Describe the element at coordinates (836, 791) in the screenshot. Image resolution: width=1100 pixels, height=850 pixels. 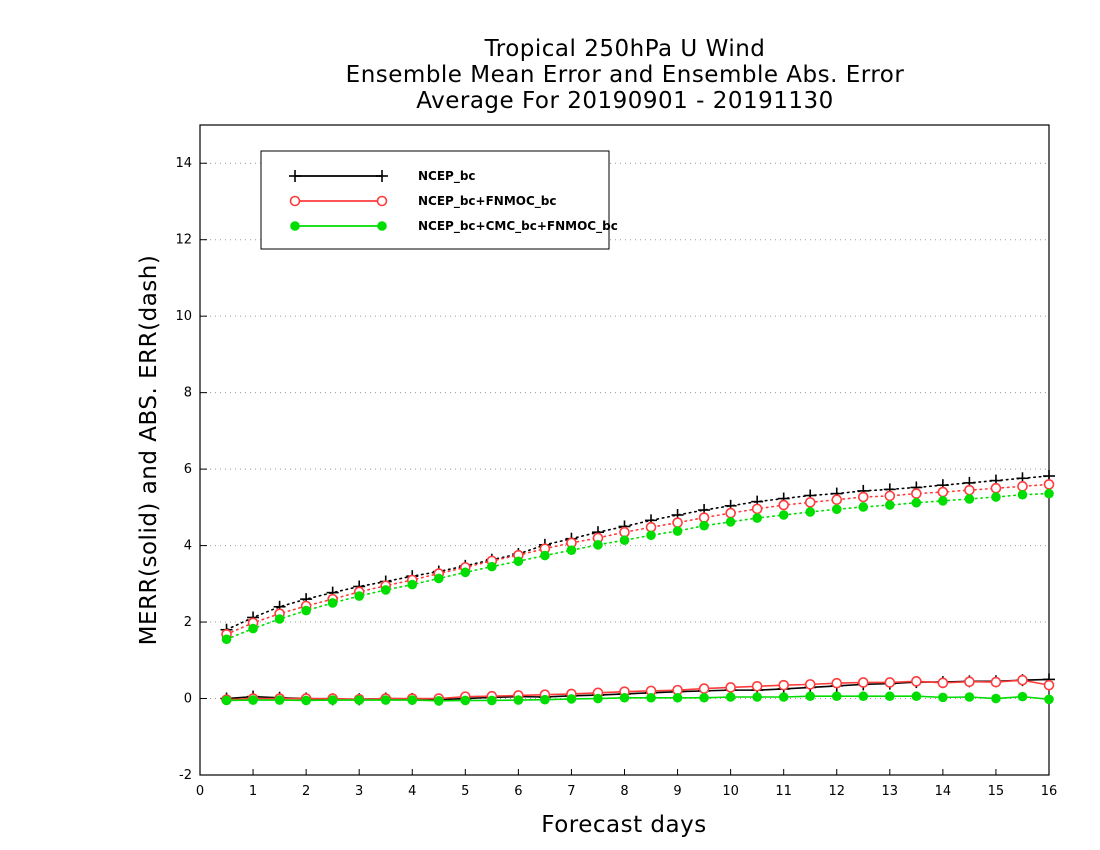
I see `x-tick-label: 12` at that location.